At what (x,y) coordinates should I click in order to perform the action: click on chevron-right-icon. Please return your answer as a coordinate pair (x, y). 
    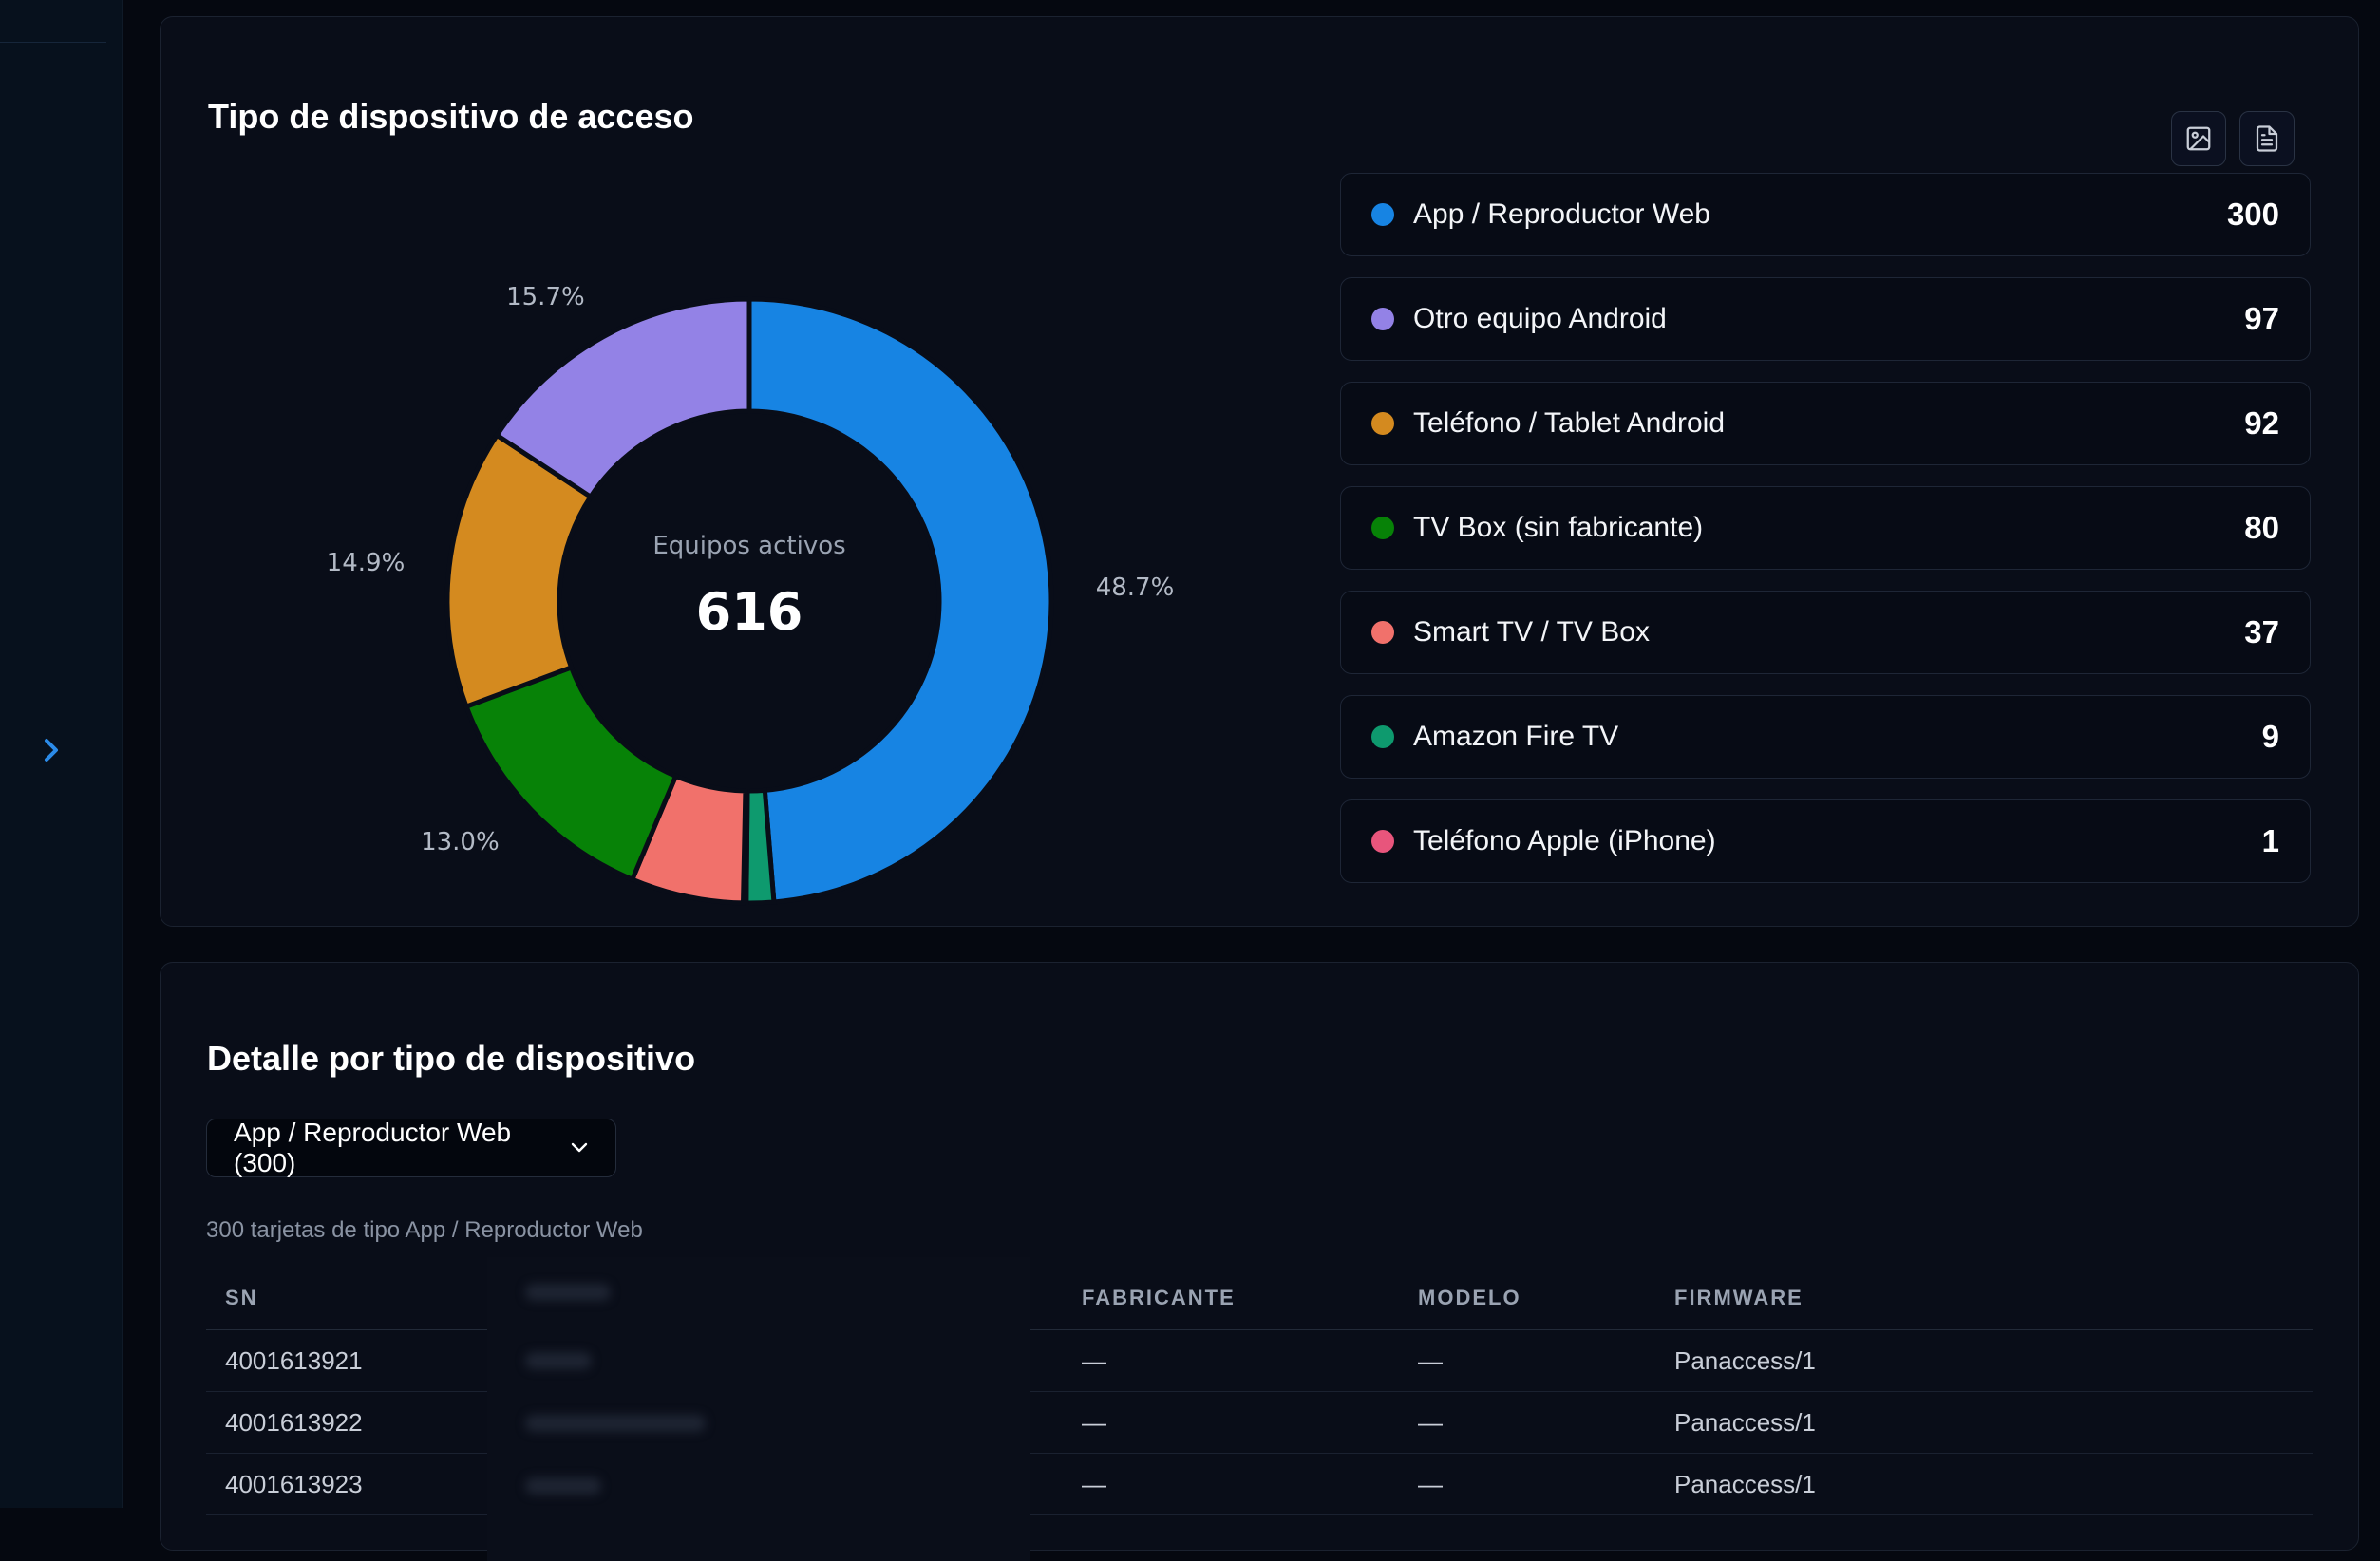
    Looking at the image, I should click on (51, 750).